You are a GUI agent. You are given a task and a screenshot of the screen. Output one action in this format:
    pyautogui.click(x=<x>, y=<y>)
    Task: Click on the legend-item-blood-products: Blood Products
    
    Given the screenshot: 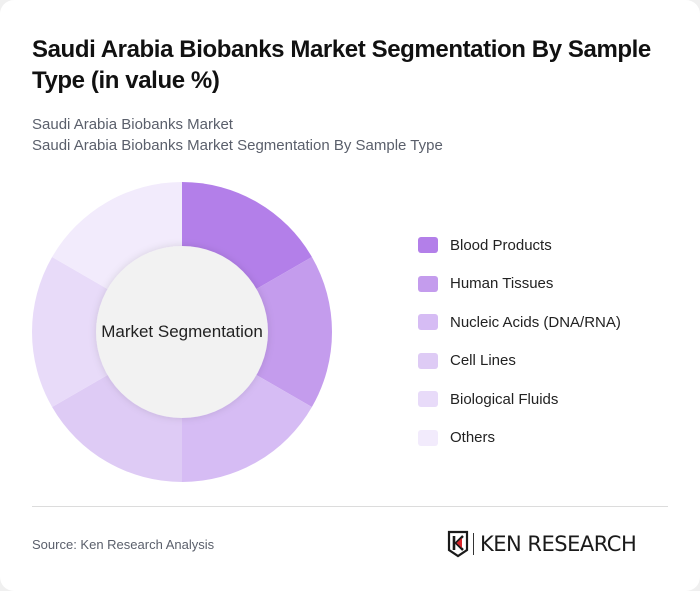 What is the action you would take?
    pyautogui.click(x=519, y=245)
    